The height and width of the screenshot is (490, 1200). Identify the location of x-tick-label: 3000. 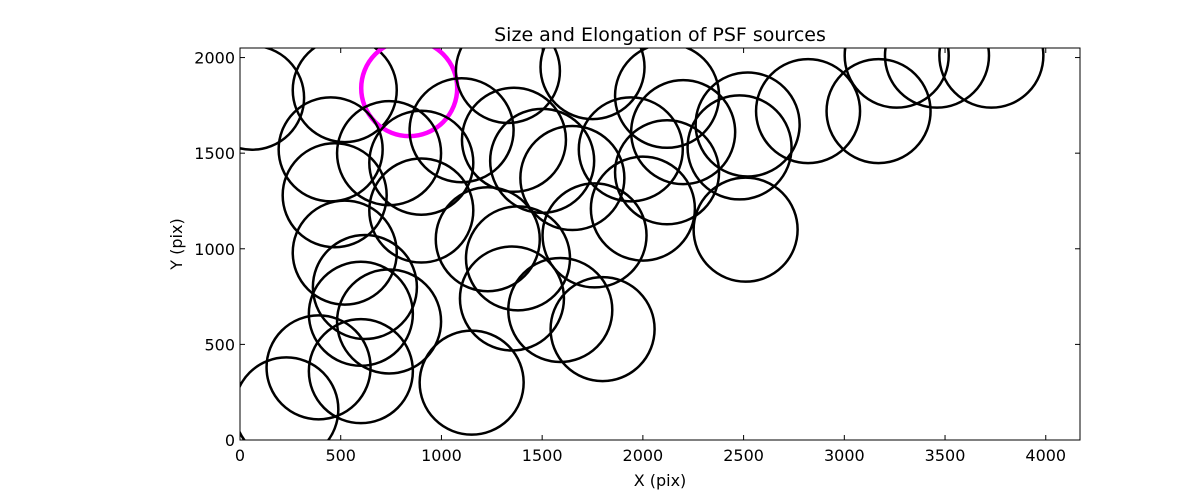
(844, 455).